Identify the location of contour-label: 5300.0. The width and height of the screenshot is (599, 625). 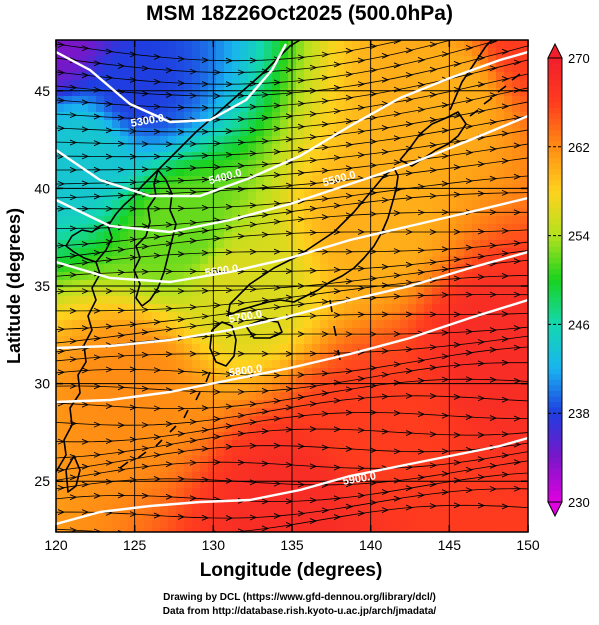
(147, 121).